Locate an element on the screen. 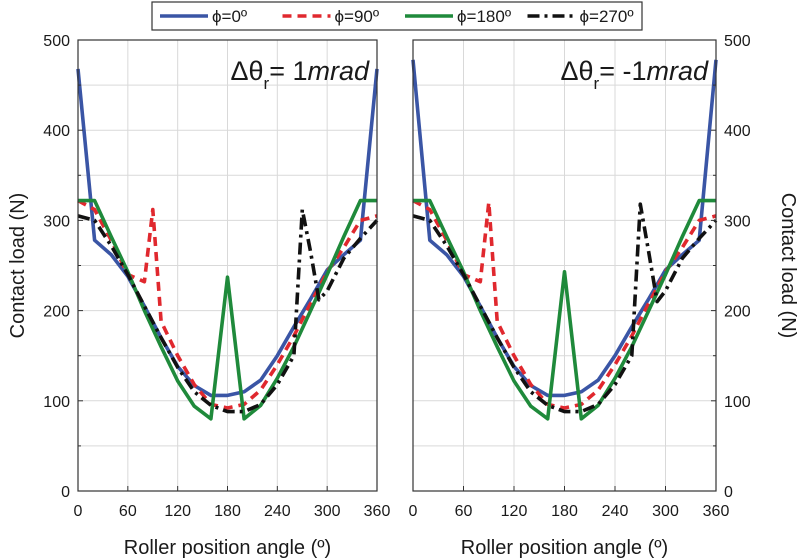  offset-annotation: Δθr= -1mrad is located at coordinates (634, 74).